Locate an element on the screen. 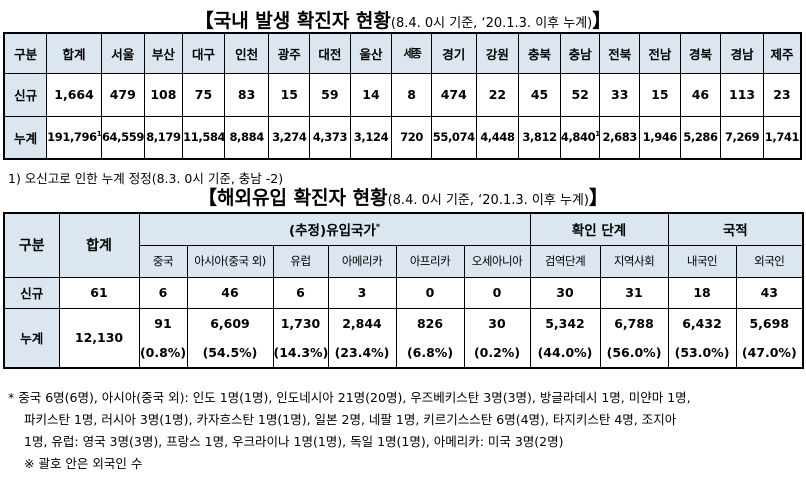 Image resolution: width=806 pixels, height=477 pixels. table-cell: 91 is located at coordinates (163, 322).